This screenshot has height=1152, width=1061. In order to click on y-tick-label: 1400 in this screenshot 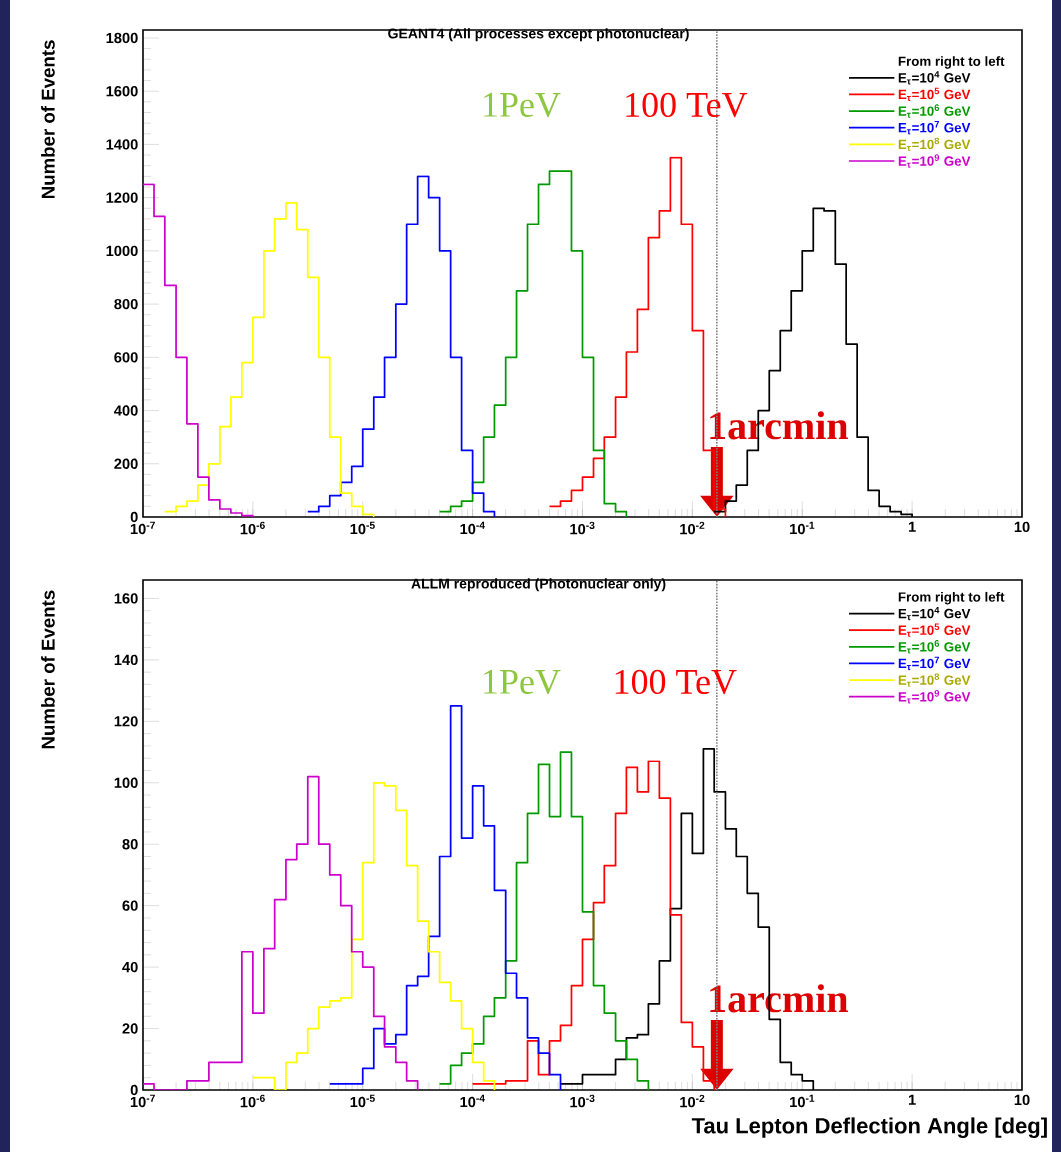, I will do `click(122, 144)`.